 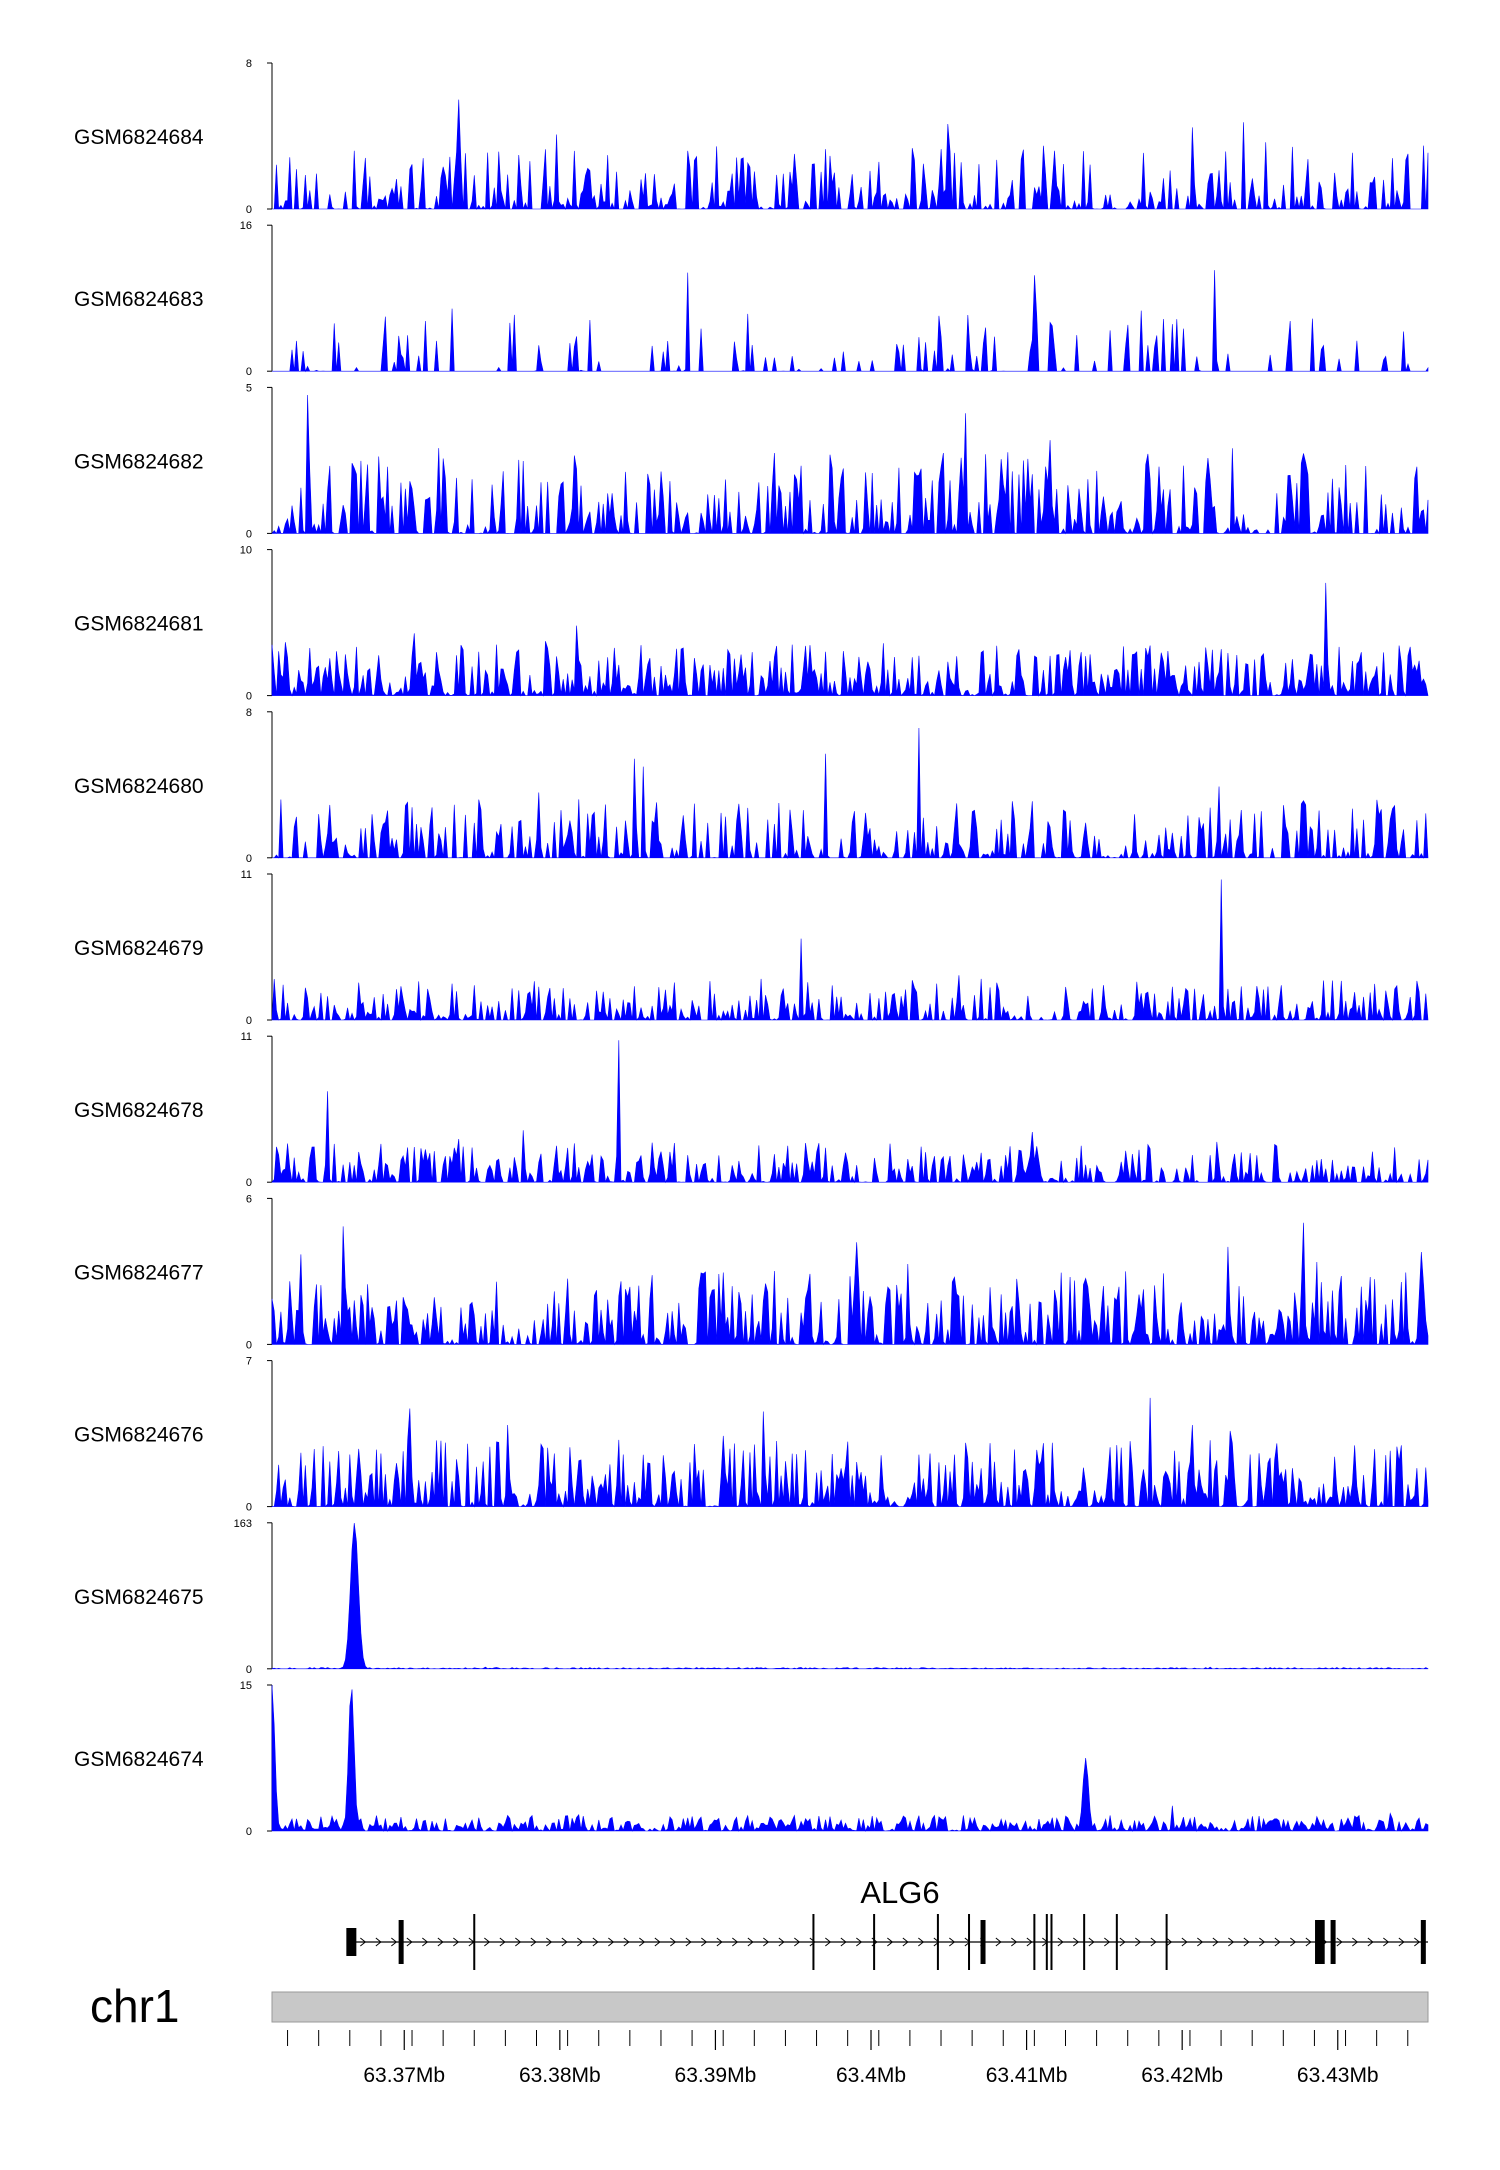 What do you see at coordinates (850, 2007) in the screenshot?
I see `chromosome-bar` at bounding box center [850, 2007].